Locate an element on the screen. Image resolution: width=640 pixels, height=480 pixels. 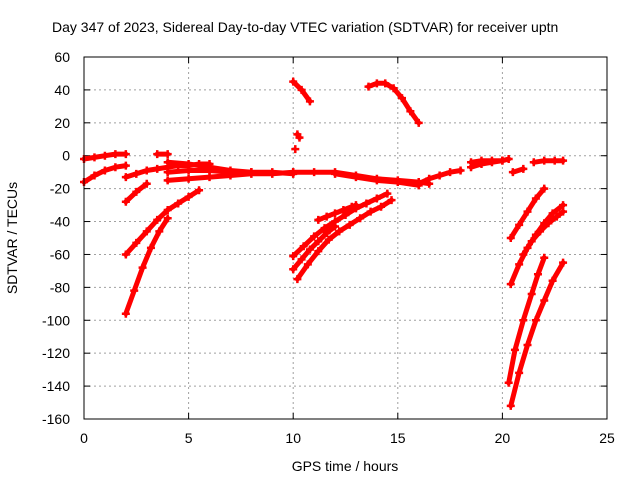
y-tick-label: -40 is located at coordinates (60, 222).